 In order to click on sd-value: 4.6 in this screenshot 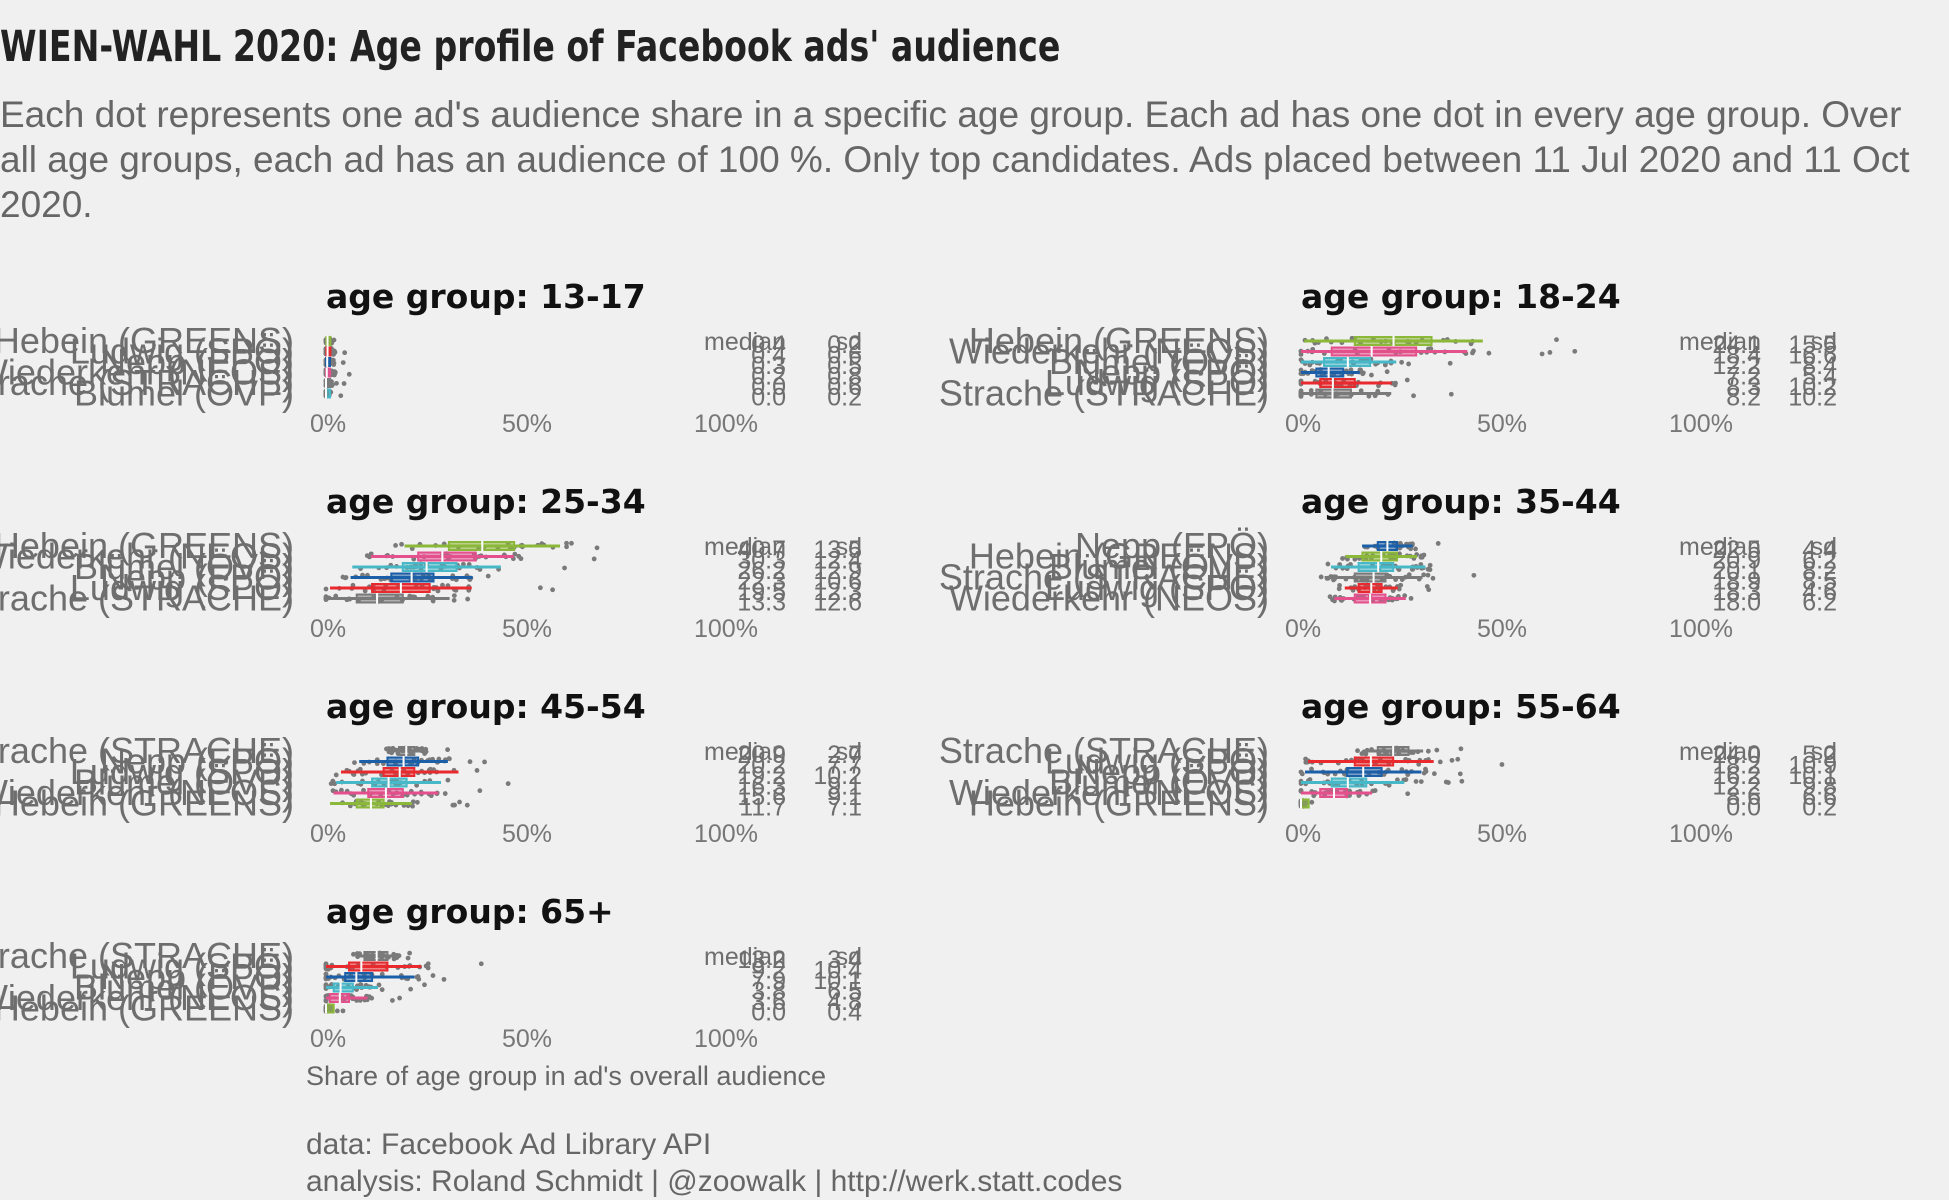, I will do `click(1819, 592)`.